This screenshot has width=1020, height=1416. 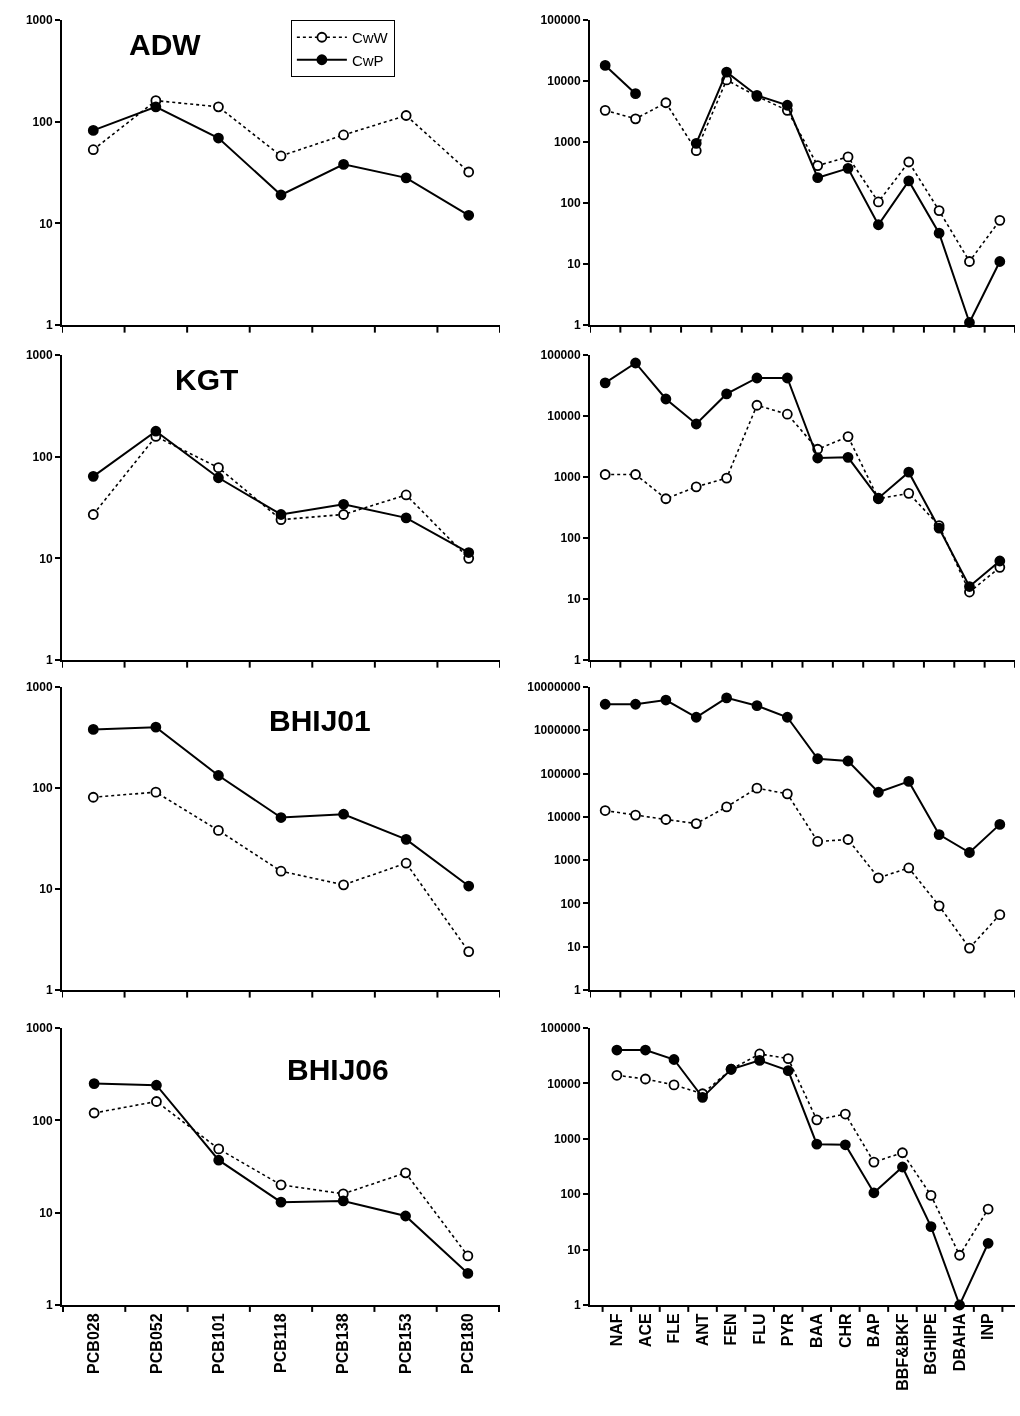 I want to click on x-tick-label: BGHIPE, so click(x=931, y=1344).